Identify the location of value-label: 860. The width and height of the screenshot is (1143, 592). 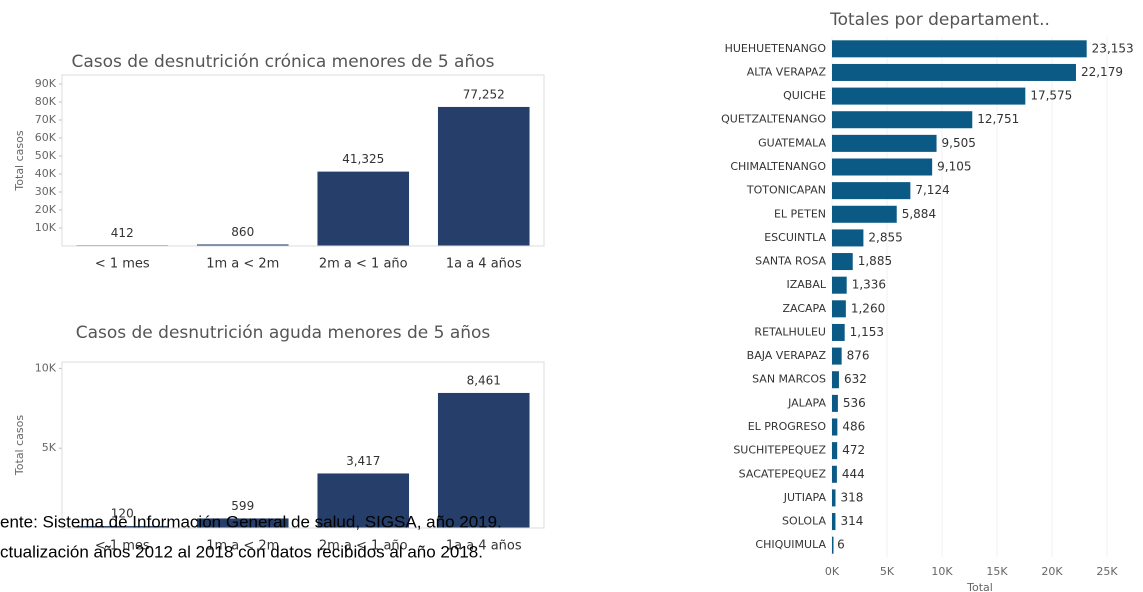
(242, 232).